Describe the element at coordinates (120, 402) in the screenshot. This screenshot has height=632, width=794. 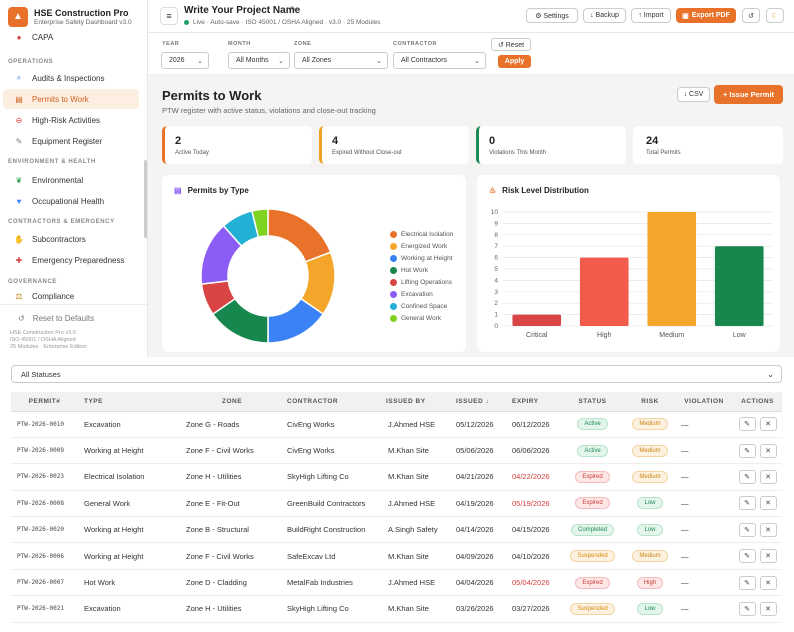
I see `col-type: TYPE` at that location.